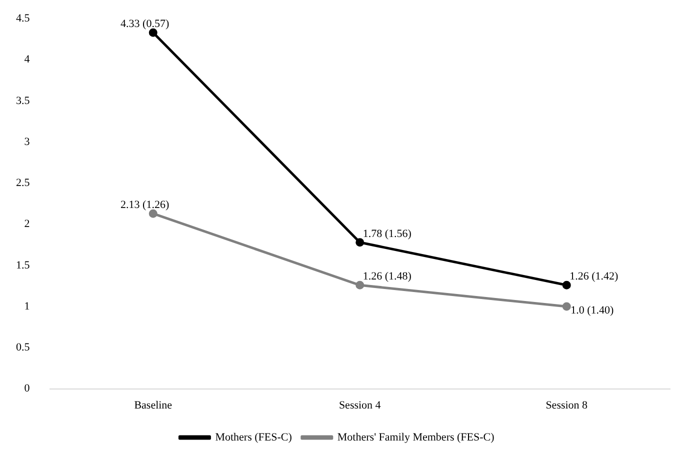 This screenshot has width=682, height=457. What do you see at coordinates (145, 24) in the screenshot?
I see `data-label: 4.33 (0.57)` at bounding box center [145, 24].